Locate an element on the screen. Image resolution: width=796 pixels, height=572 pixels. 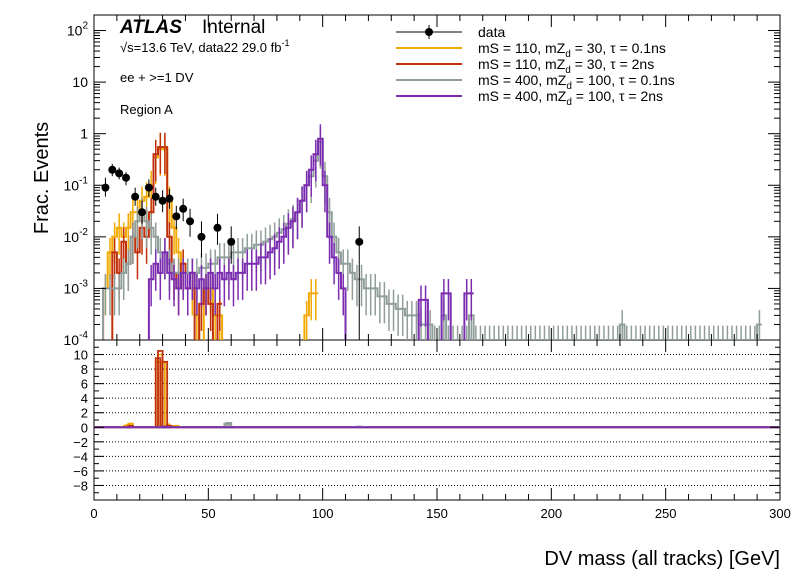
legend-2-subscript: d is located at coordinates (568, 70).